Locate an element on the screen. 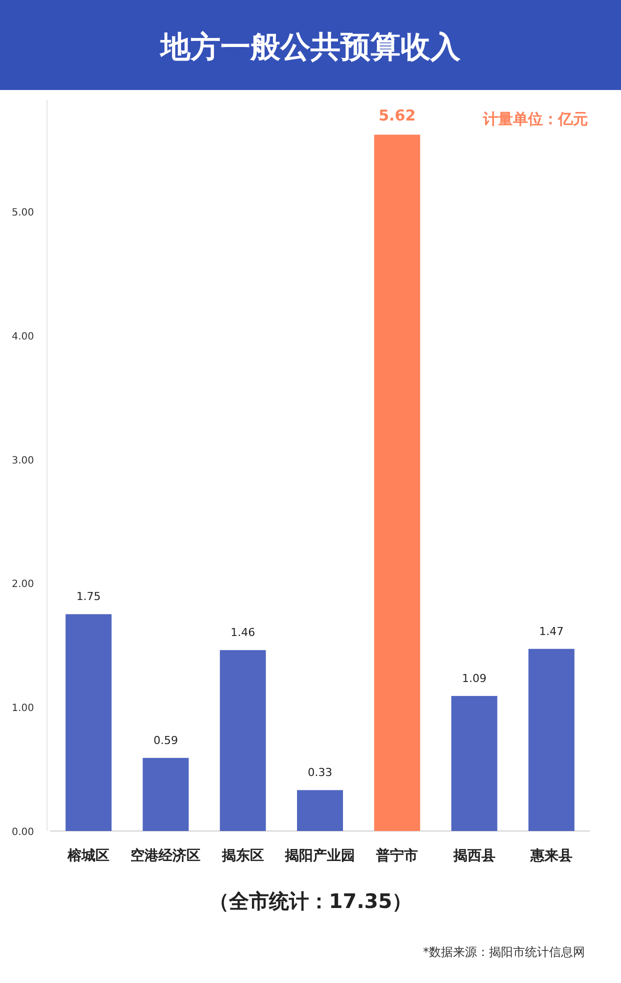  chart-title: 地方一般公共预算收入 is located at coordinates (310, 47).